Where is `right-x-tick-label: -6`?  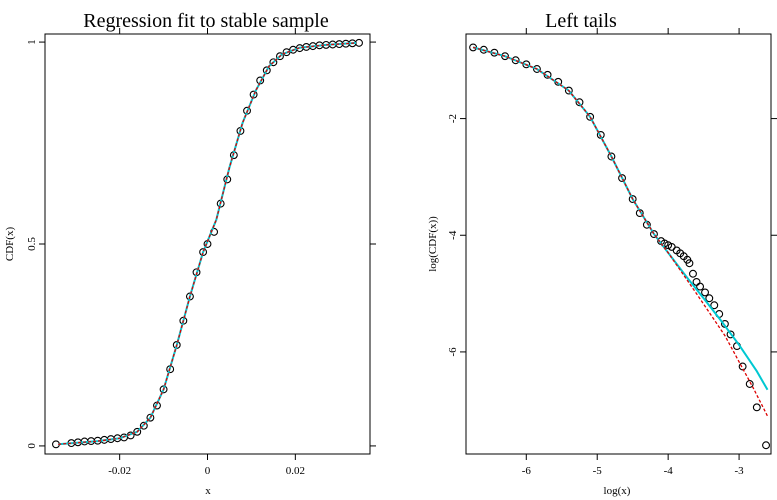
right-x-tick-label: -6 is located at coordinates (527, 471).